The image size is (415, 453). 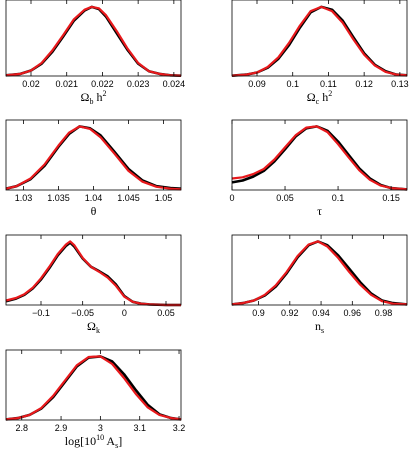 I want to click on x-tick-label: 0.9, so click(x=258, y=313).